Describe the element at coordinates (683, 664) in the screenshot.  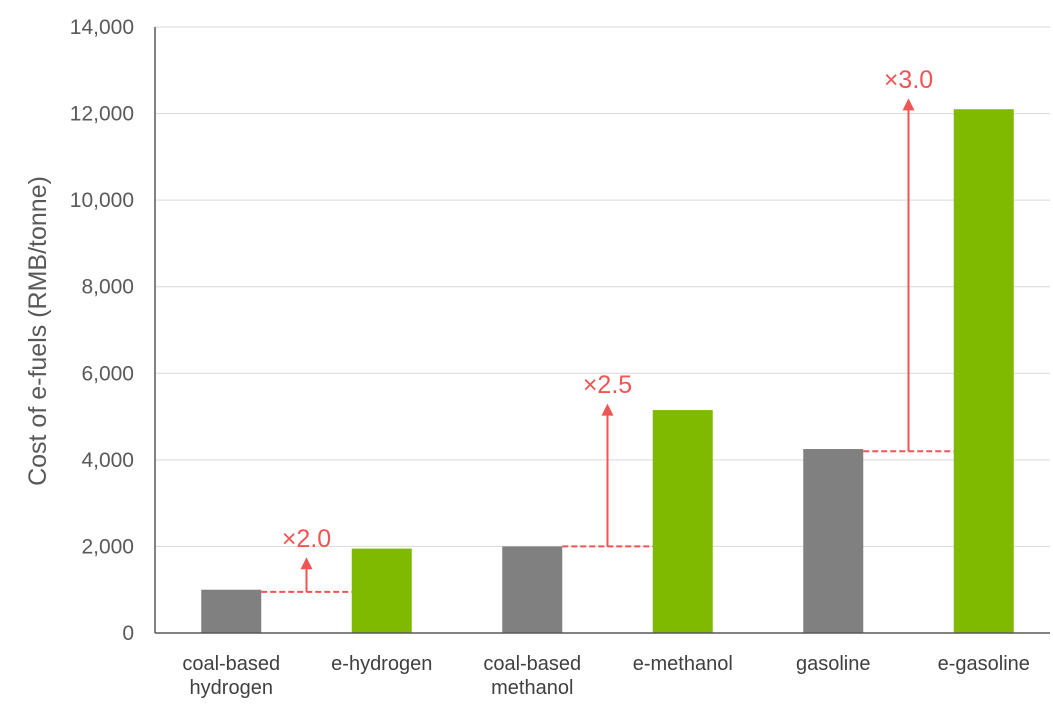
I see `x-category-label: e-methanol` at that location.